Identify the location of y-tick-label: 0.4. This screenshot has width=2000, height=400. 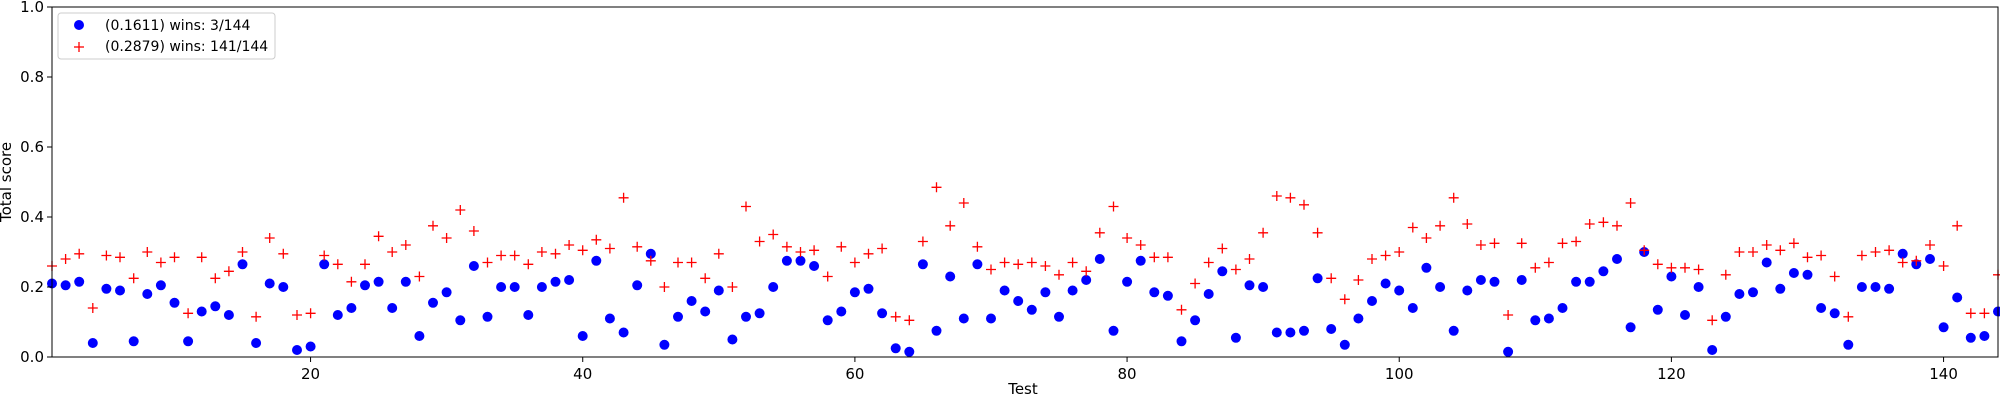
(32, 217).